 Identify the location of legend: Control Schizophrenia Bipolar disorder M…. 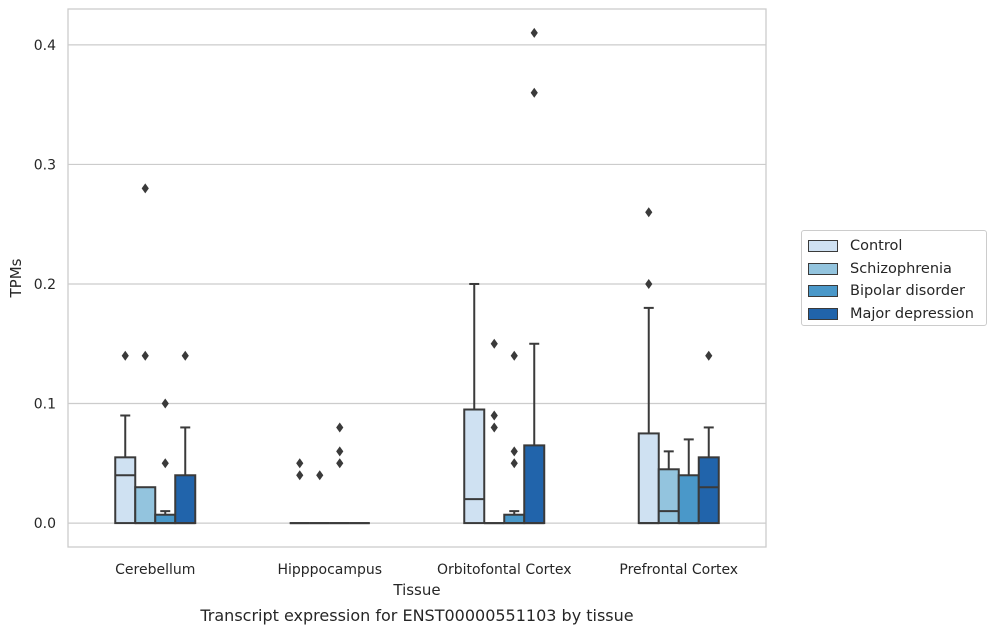
(894, 278).